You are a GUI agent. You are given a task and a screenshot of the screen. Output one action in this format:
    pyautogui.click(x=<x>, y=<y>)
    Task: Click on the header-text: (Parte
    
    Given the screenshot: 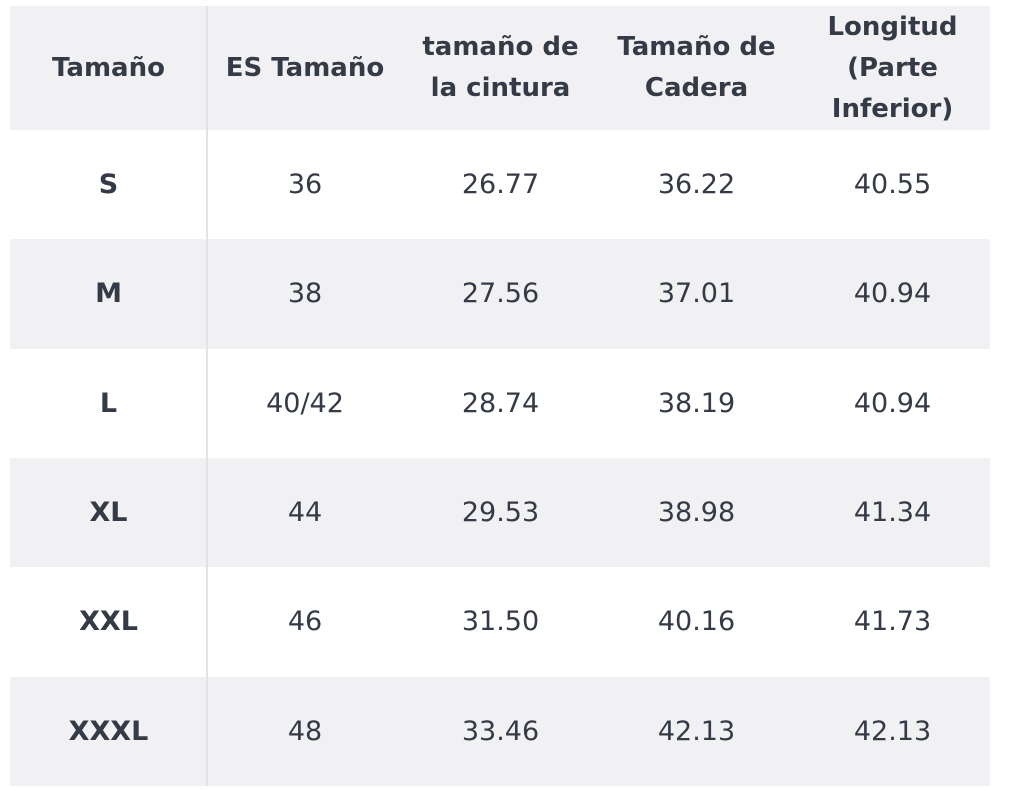 What is the action you would take?
    pyautogui.click(x=892, y=67)
    